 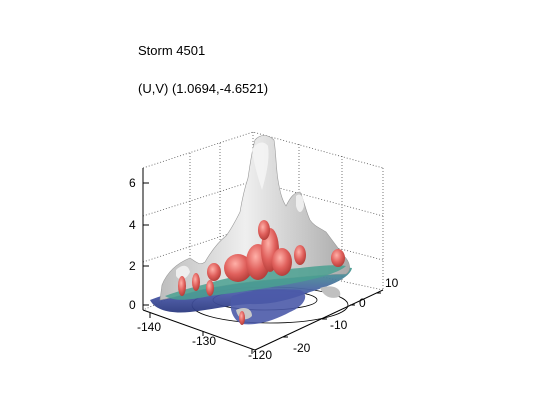 What do you see at coordinates (339, 325) in the screenshot?
I see `y-tick-label: -10` at bounding box center [339, 325].